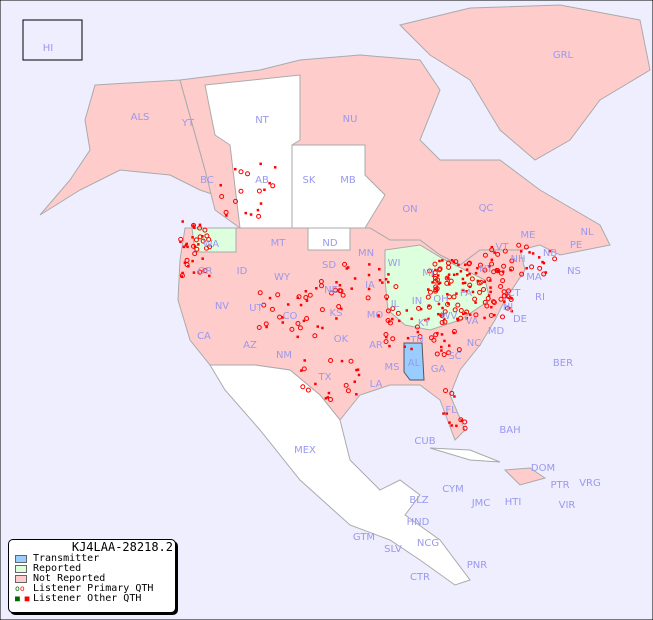 This screenshot has height=620, width=653. What do you see at coordinates (92, 579) in the screenshot?
I see `legend-not-reported: Not Reported` at bounding box center [92, 579].